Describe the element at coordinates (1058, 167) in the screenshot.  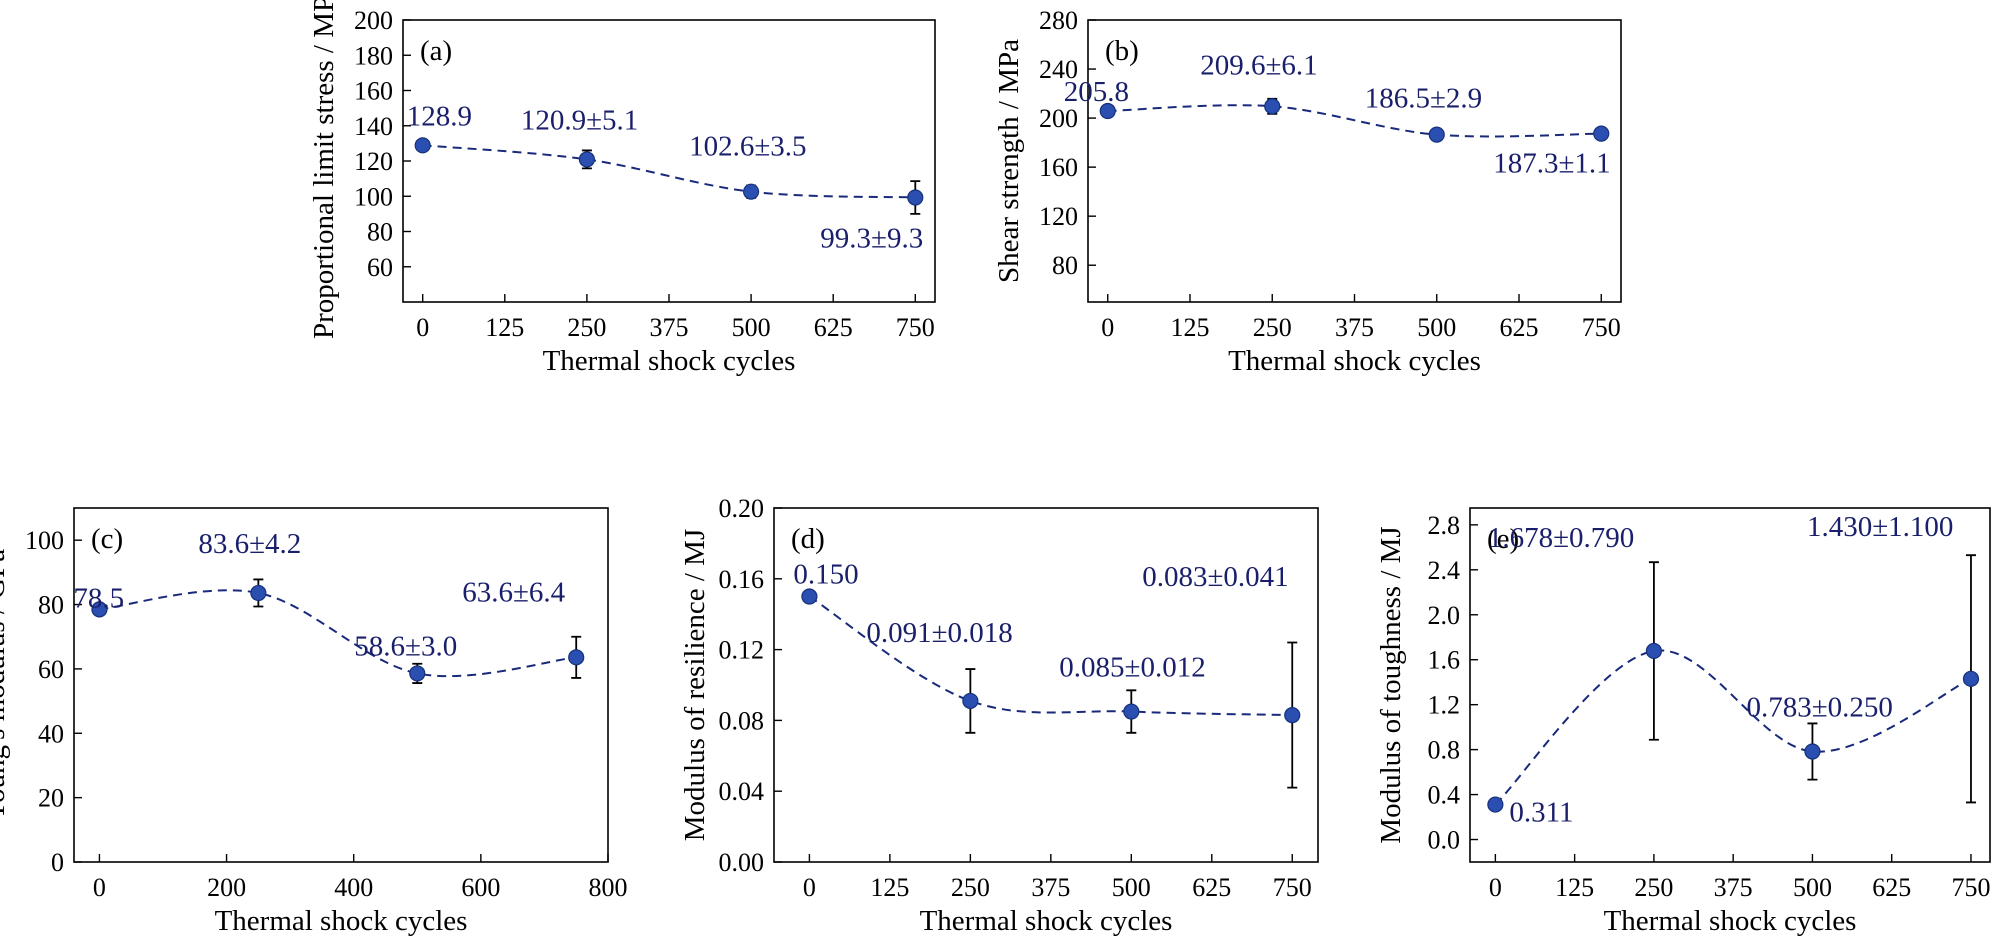
I see `y-tick-label: 160` at that location.